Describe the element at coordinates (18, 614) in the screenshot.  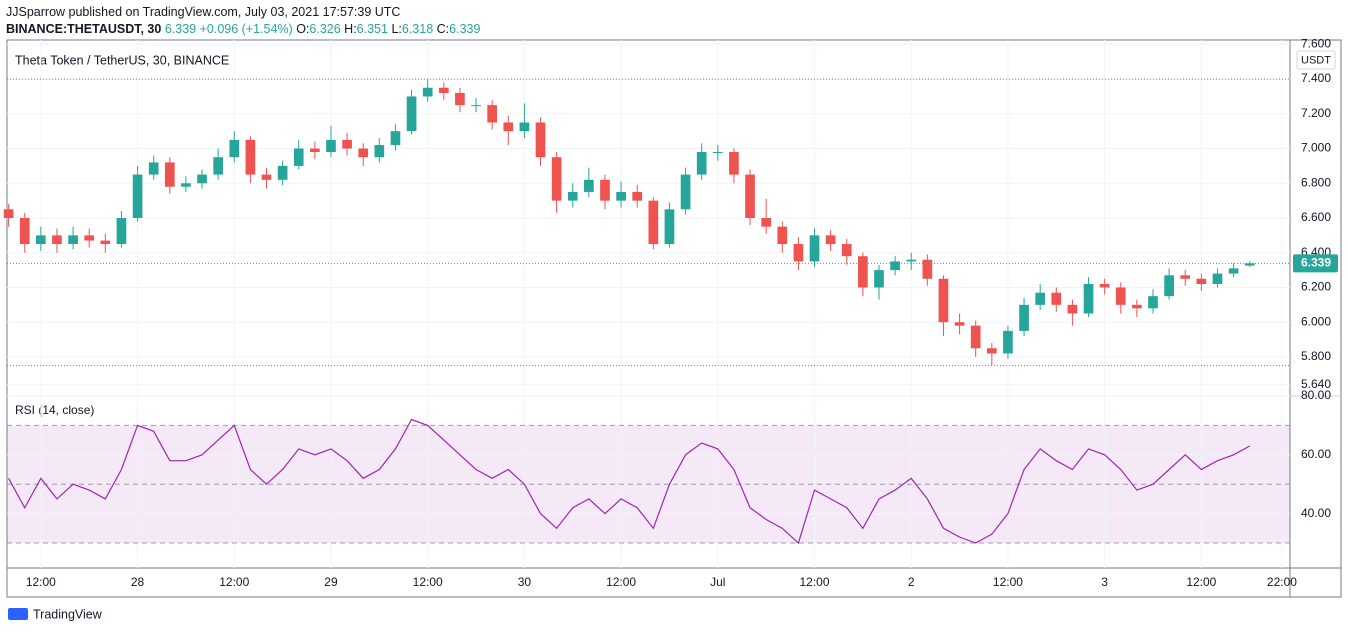
I see `brand-logo` at that location.